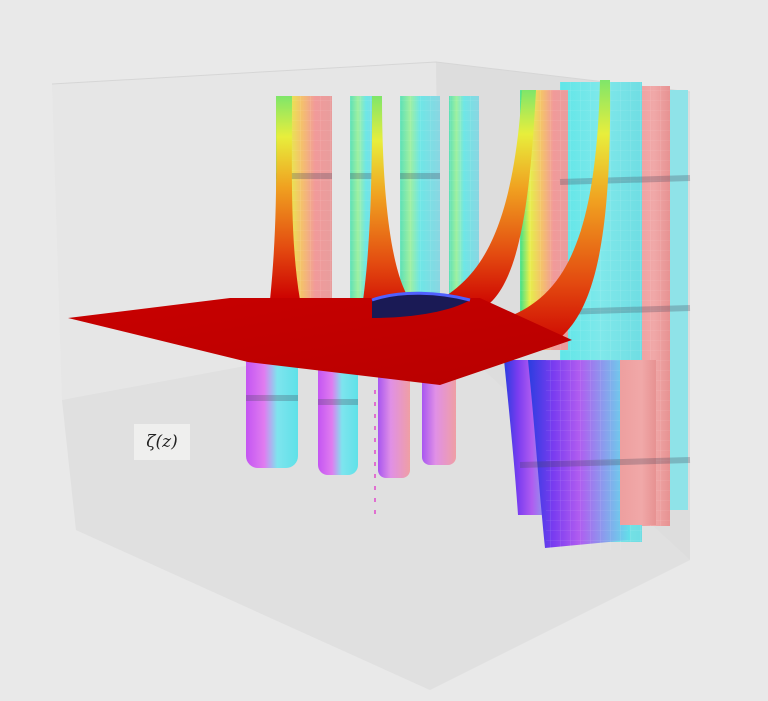 Image resolution: width=768 pixels, height=701 pixels. I want to click on function-label: ζ(z), so click(162, 442).